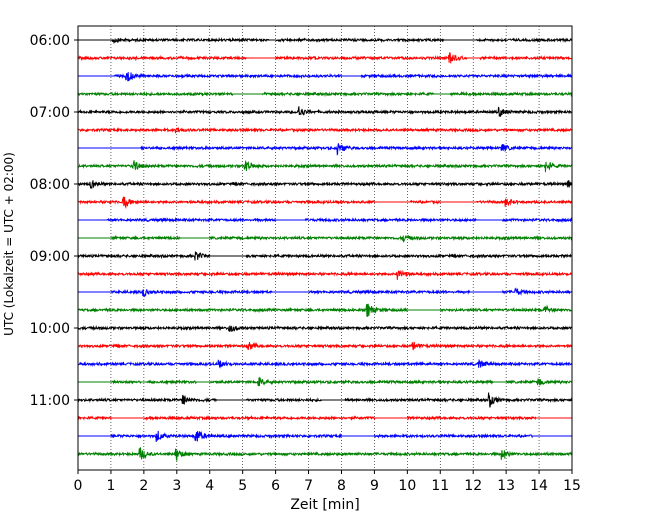 The width and height of the screenshot is (650, 520). I want to click on x-tick-label: 15, so click(572, 486).